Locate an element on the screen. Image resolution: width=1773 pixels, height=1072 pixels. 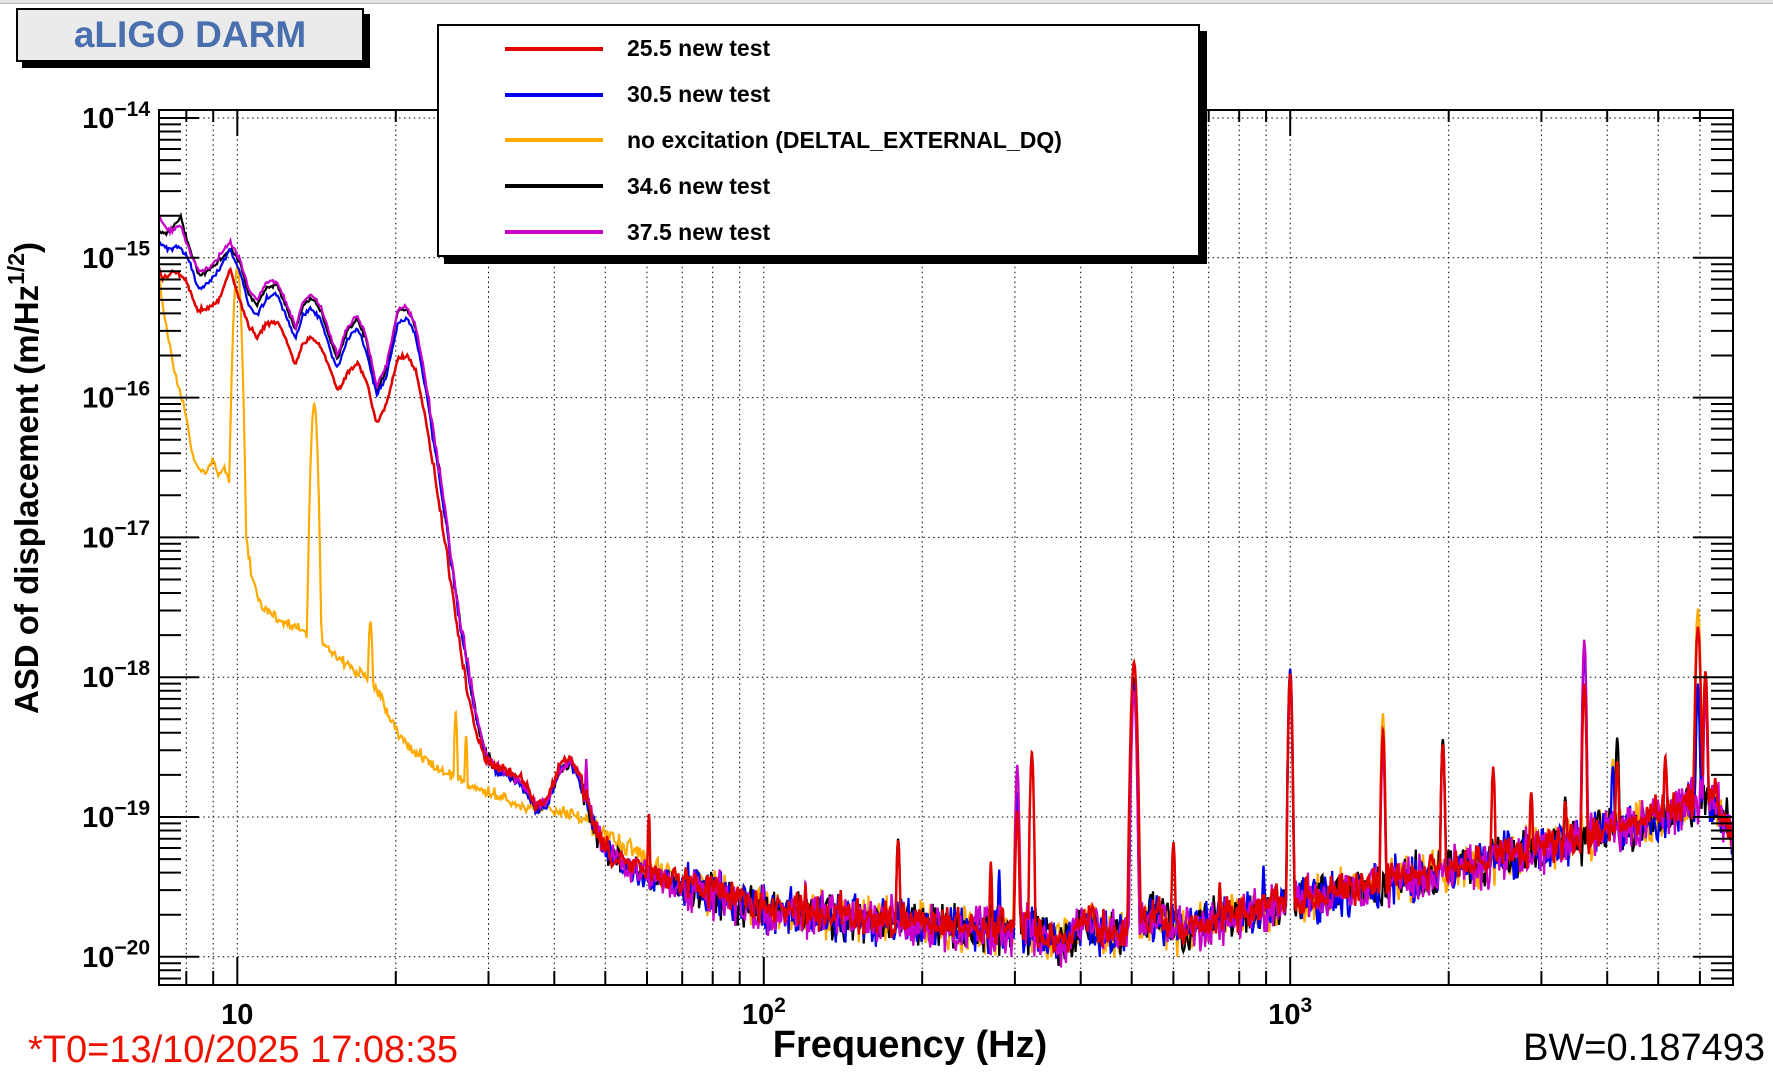
y-tick-label: 10−17 is located at coordinates (116, 535).